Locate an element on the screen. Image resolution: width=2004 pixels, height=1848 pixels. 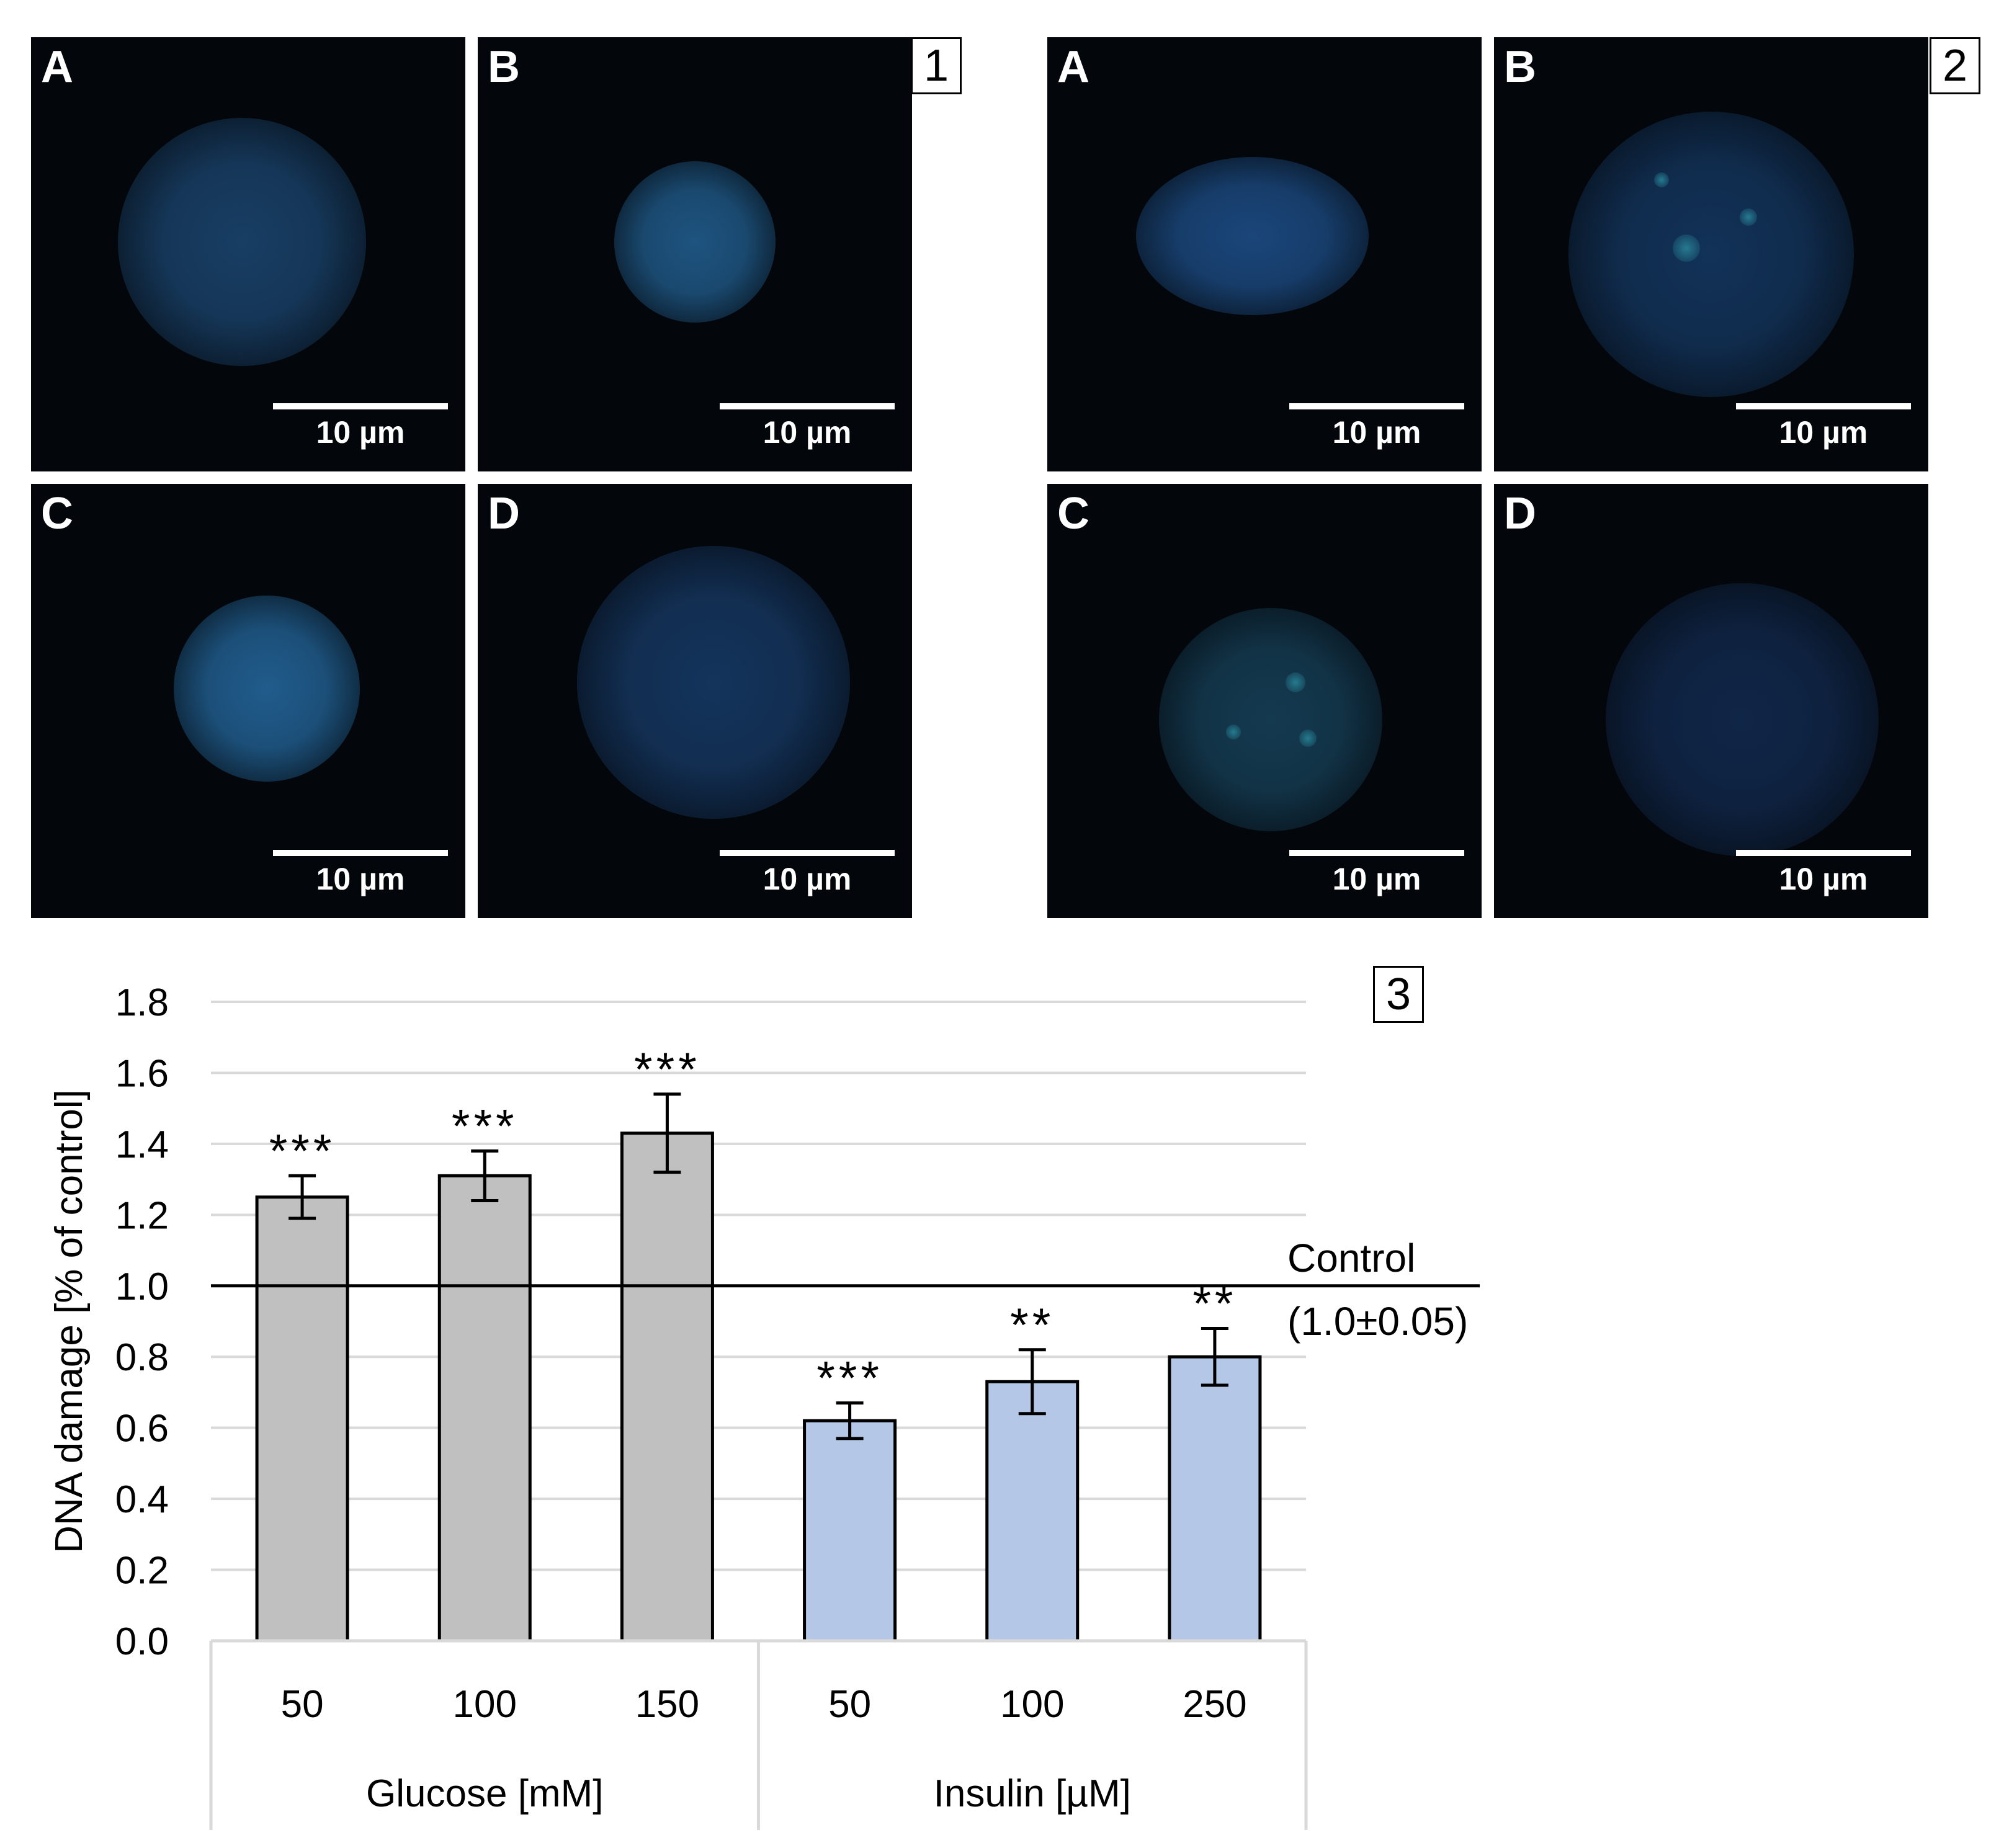
micrograph-2-b: B 10 µm is located at coordinates (1711, 254).